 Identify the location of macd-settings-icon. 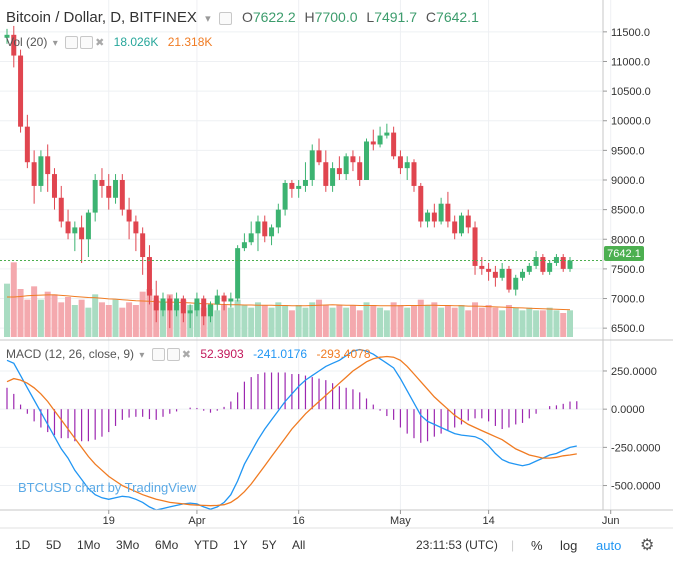
(173, 355).